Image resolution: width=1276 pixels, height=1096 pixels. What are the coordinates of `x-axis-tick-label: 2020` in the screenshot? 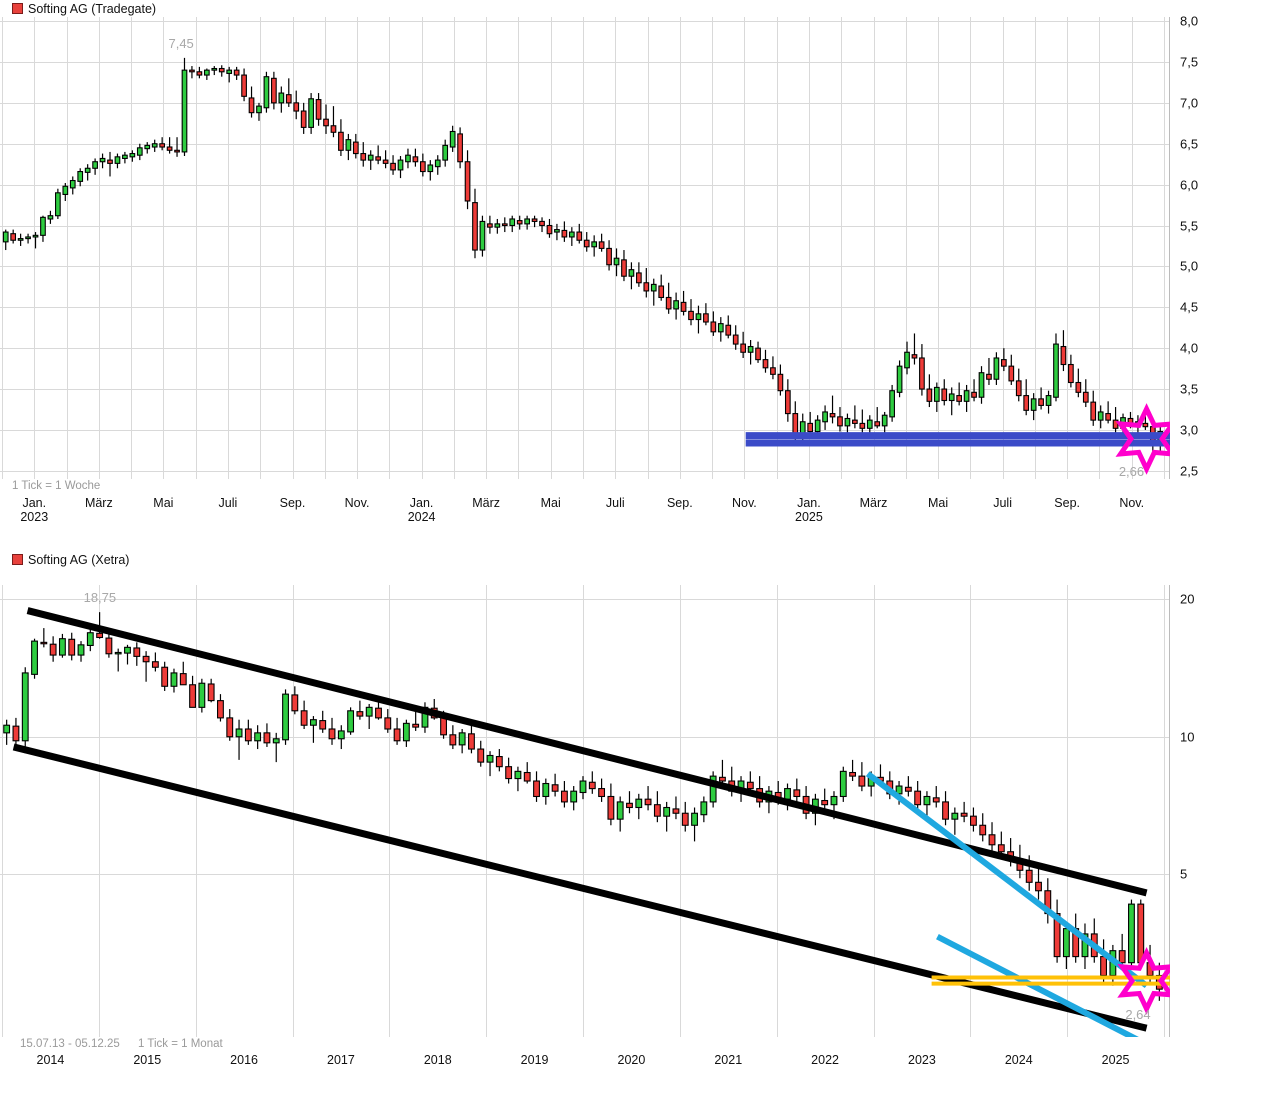 It's located at (631, 1060).